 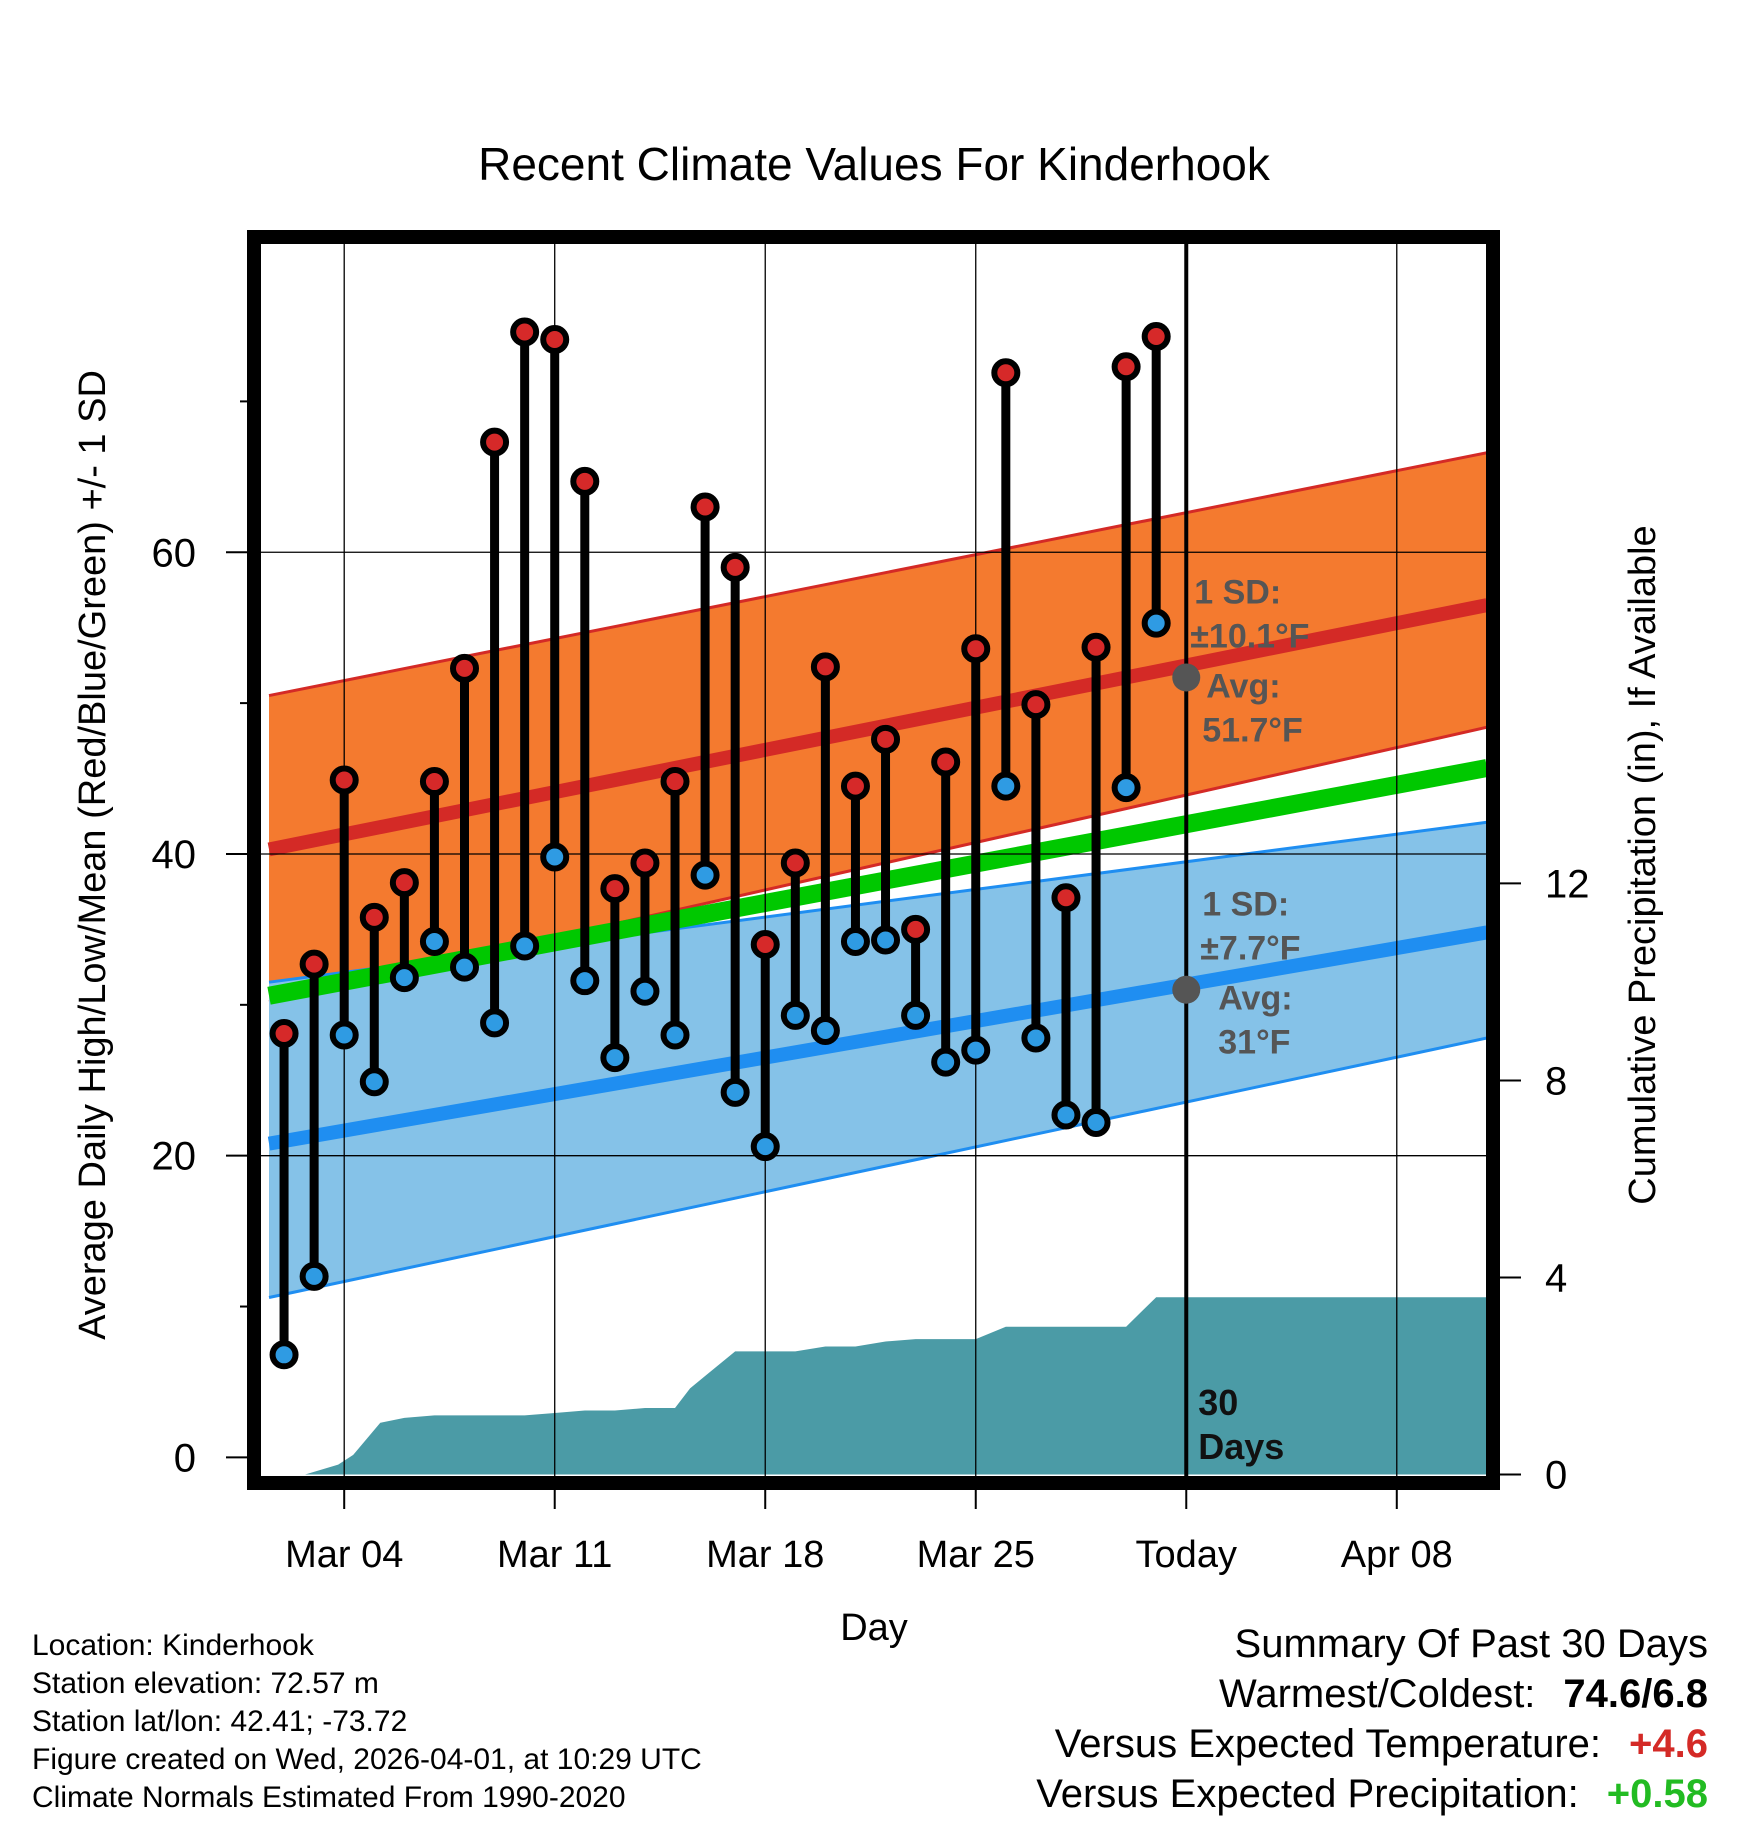 I want to click on low-avg-value: 31°F, so click(x=1254, y=1043).